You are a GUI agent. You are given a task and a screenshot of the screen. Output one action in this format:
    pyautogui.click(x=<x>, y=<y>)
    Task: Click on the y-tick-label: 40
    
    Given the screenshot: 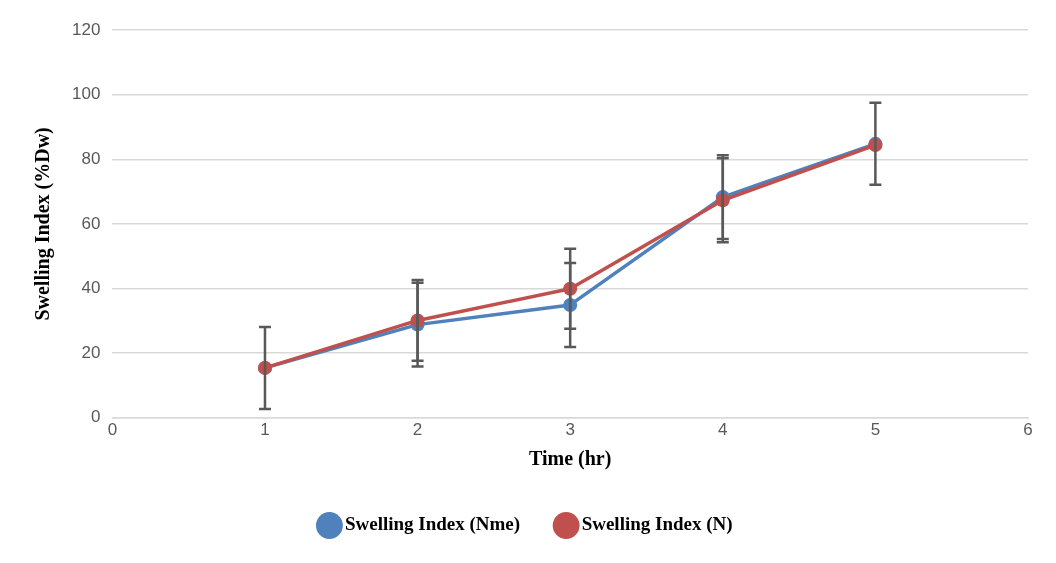 What is the action you would take?
    pyautogui.click(x=91, y=288)
    